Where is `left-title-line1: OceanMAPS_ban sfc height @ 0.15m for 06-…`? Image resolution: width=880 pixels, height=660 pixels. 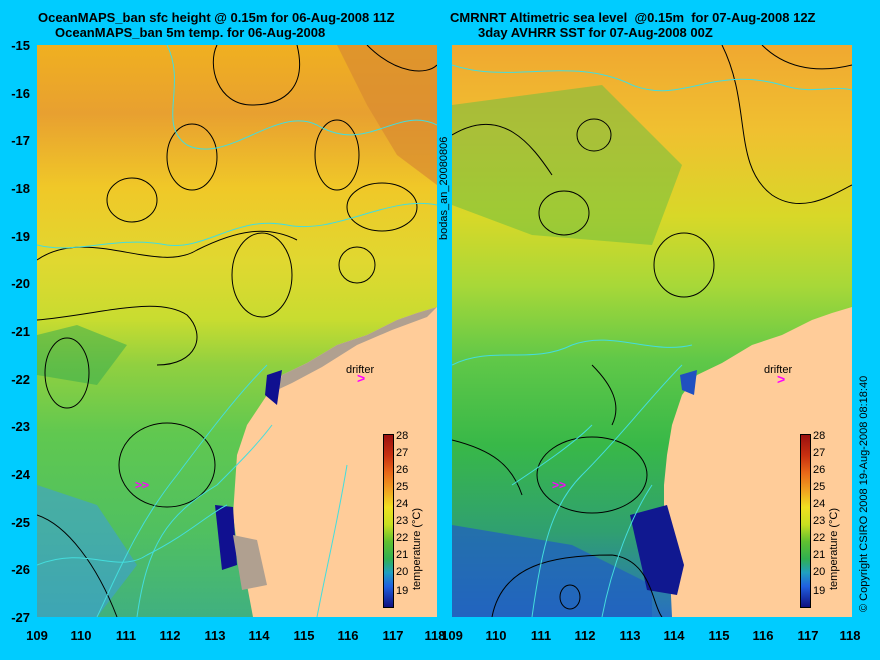
left-title-line1: OceanMAPS_ban sfc height @ 0.15m for 06-… is located at coordinates (216, 17).